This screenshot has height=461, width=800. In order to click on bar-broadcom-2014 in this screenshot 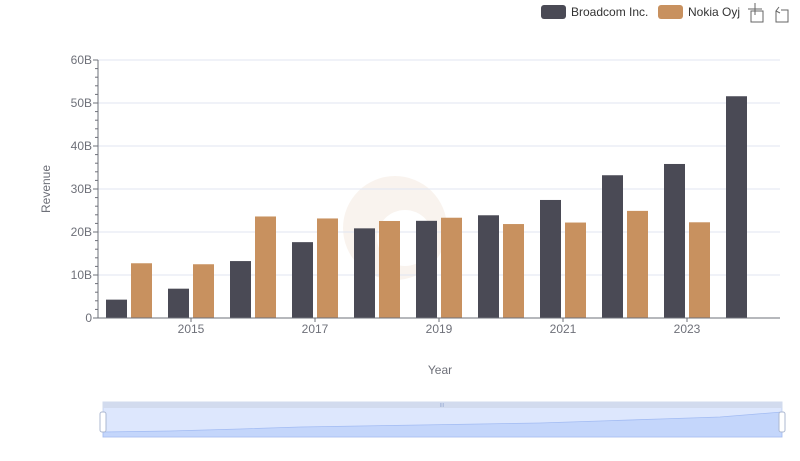, I will do `click(116, 308)`.